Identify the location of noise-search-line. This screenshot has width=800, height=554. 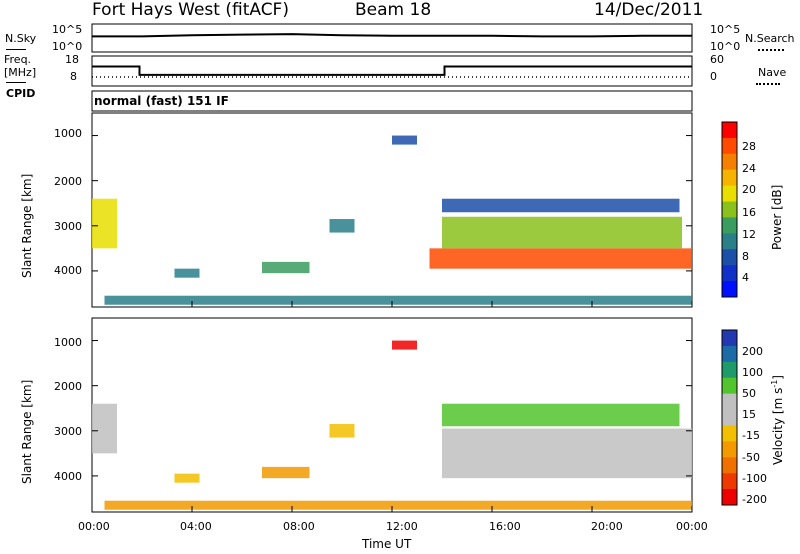
(771, 50).